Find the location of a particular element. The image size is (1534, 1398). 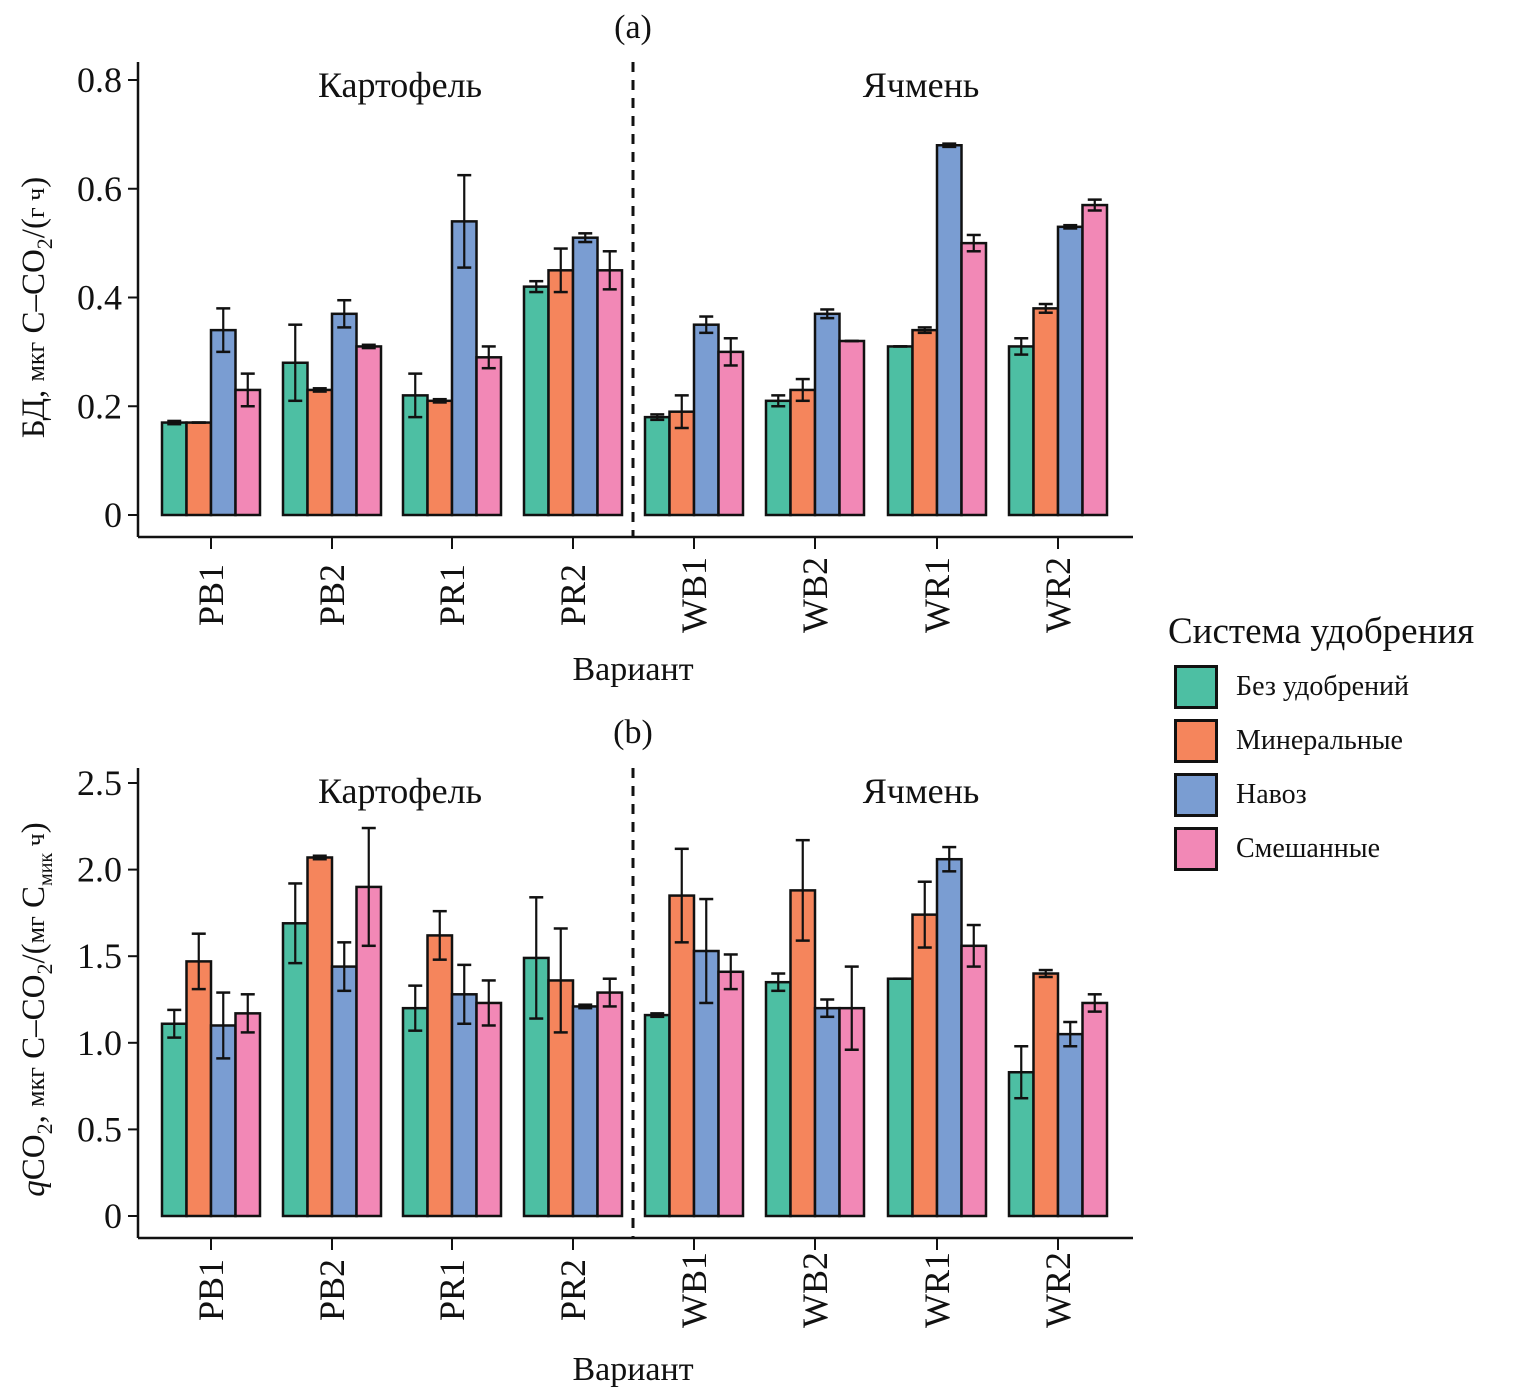

crop-group-label: Ячмень is located at coordinates (921, 791).